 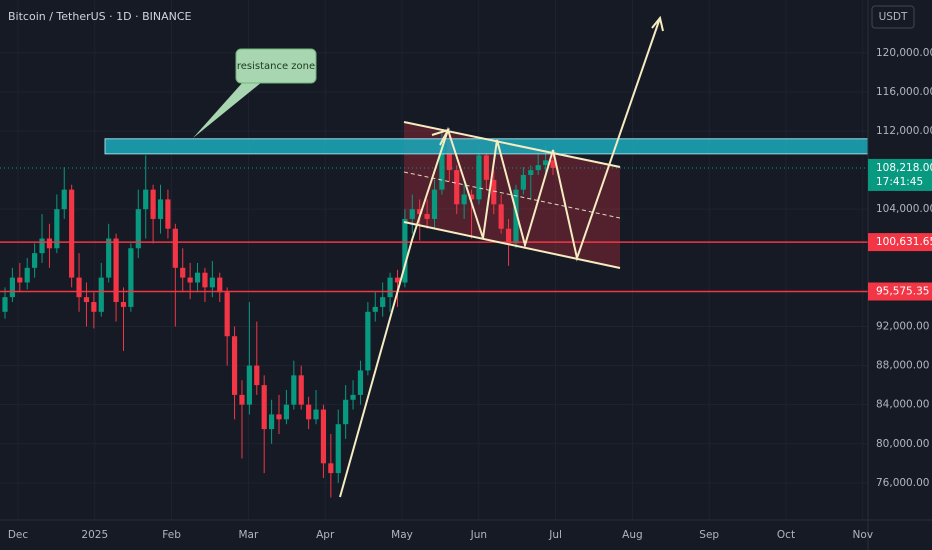 I want to click on level-label: 95,575.35, so click(x=902, y=292).